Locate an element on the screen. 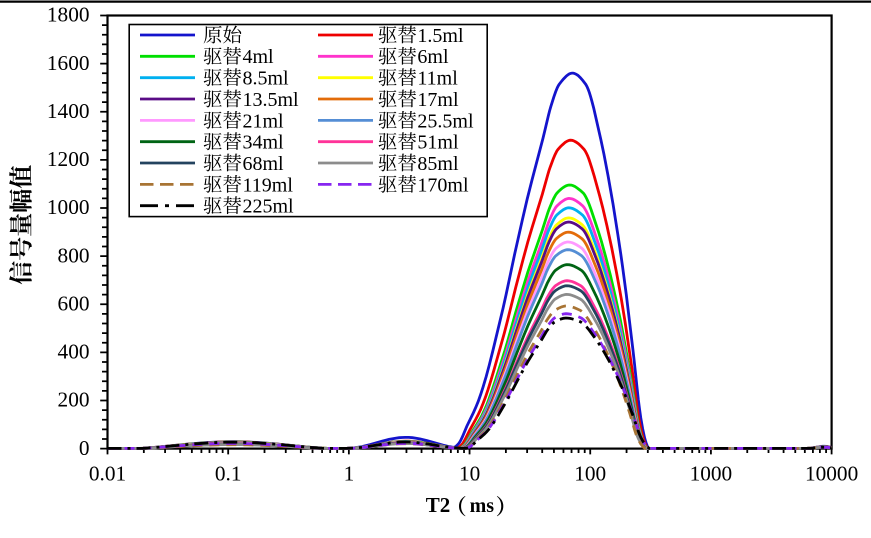 This screenshot has width=871, height=538. svg-text: 119ml is located at coordinates (268, 185).